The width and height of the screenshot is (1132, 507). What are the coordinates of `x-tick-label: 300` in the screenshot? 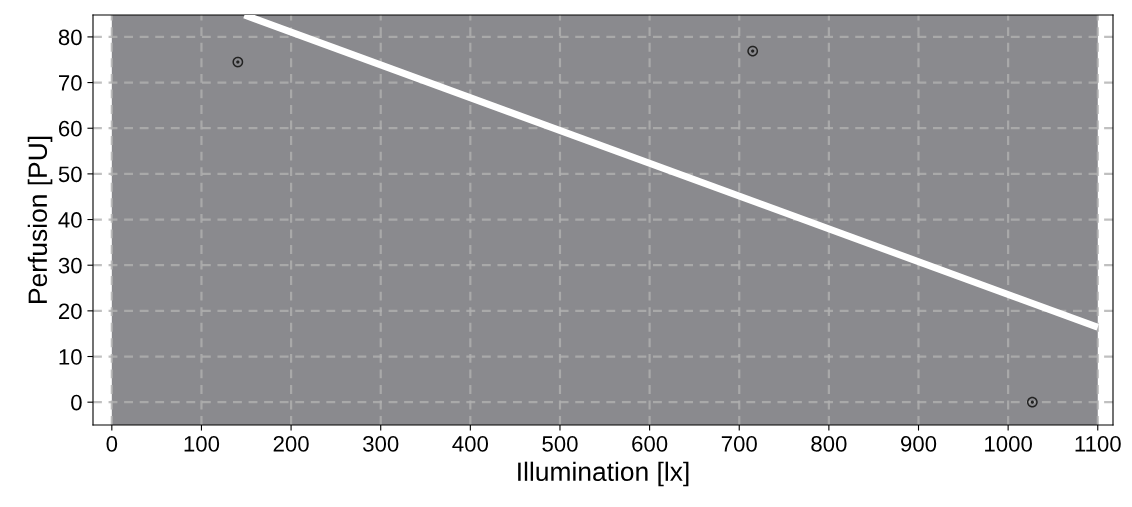 It's located at (381, 444).